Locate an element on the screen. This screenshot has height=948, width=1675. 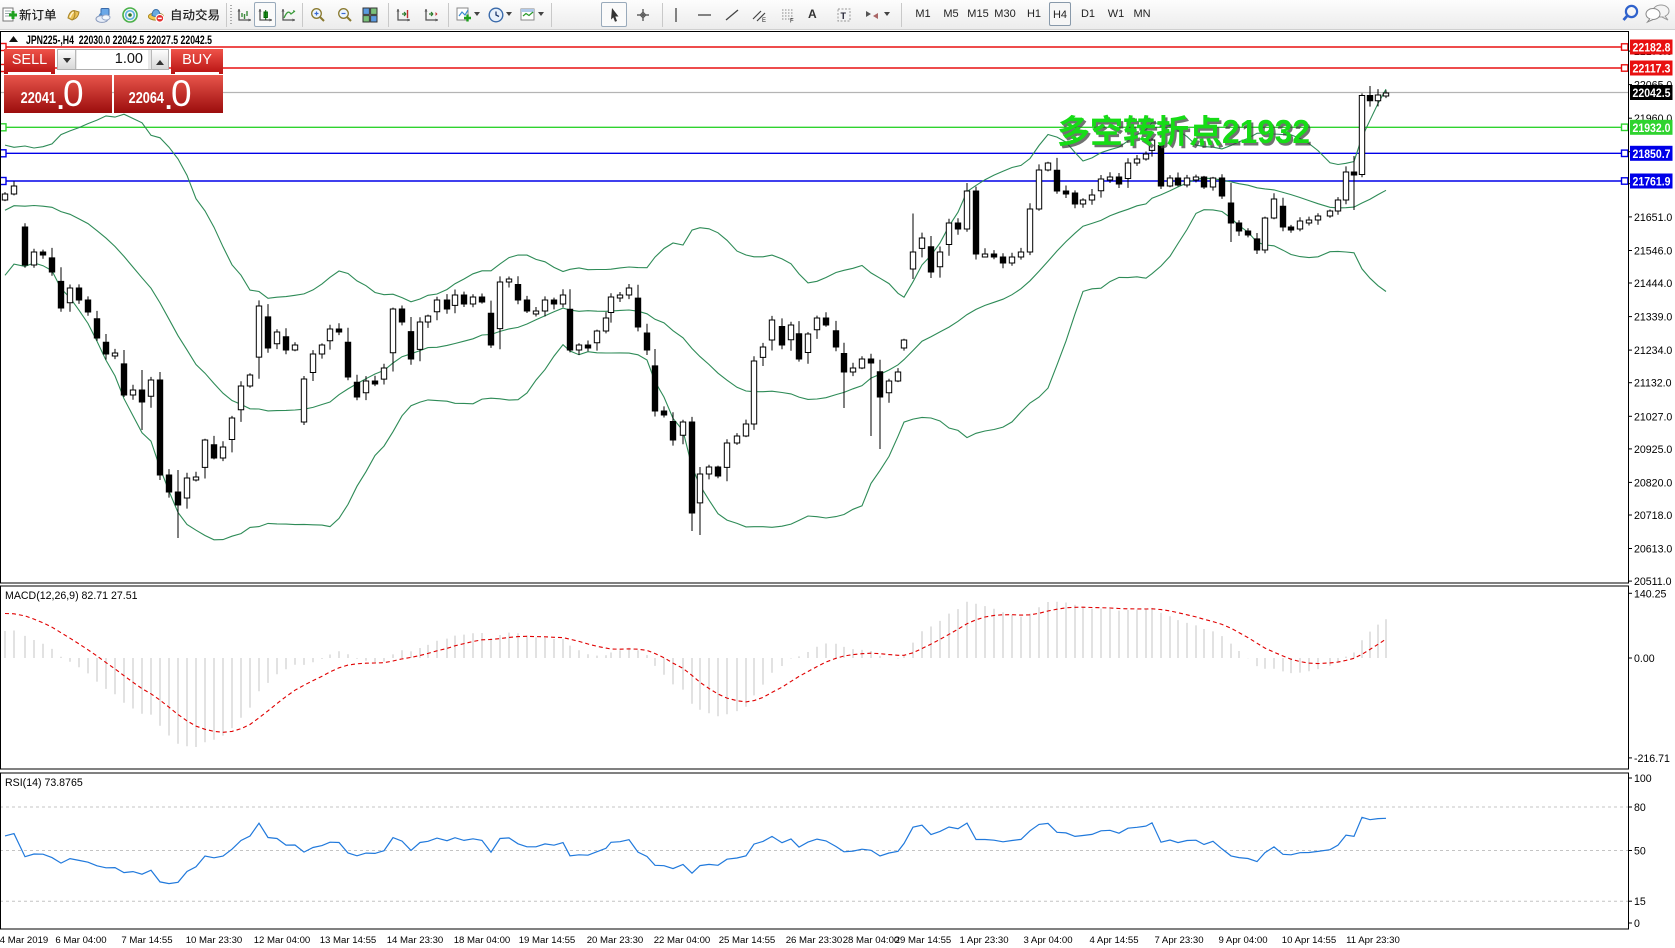
svg-text: 21444.0 is located at coordinates (1653, 284).